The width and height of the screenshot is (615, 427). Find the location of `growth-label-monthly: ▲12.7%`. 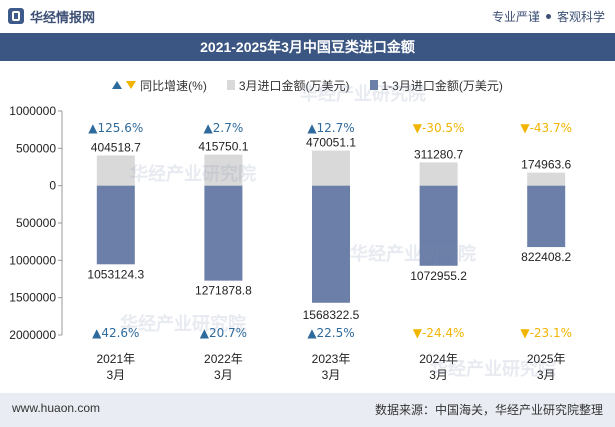

growth-label-monthly: ▲12.7% is located at coordinates (330, 128).